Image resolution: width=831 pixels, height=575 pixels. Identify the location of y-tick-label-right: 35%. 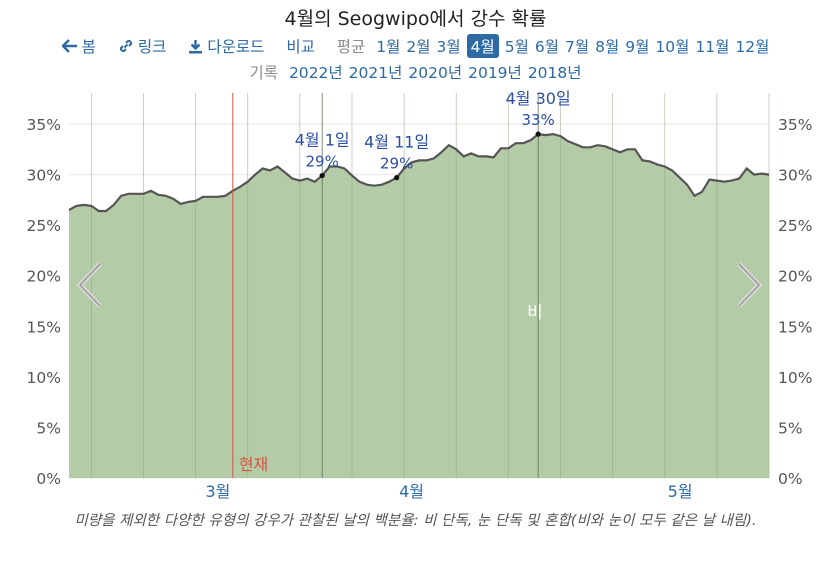
(795, 125).